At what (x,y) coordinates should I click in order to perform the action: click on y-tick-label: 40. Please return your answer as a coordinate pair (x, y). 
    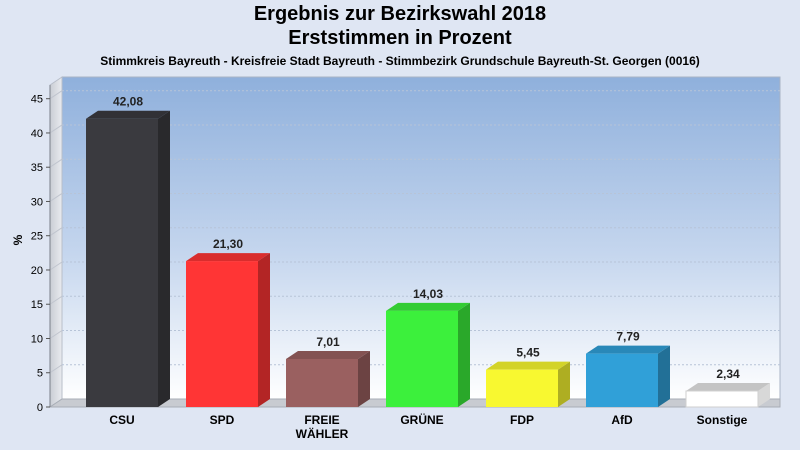
    Looking at the image, I should click on (37, 134).